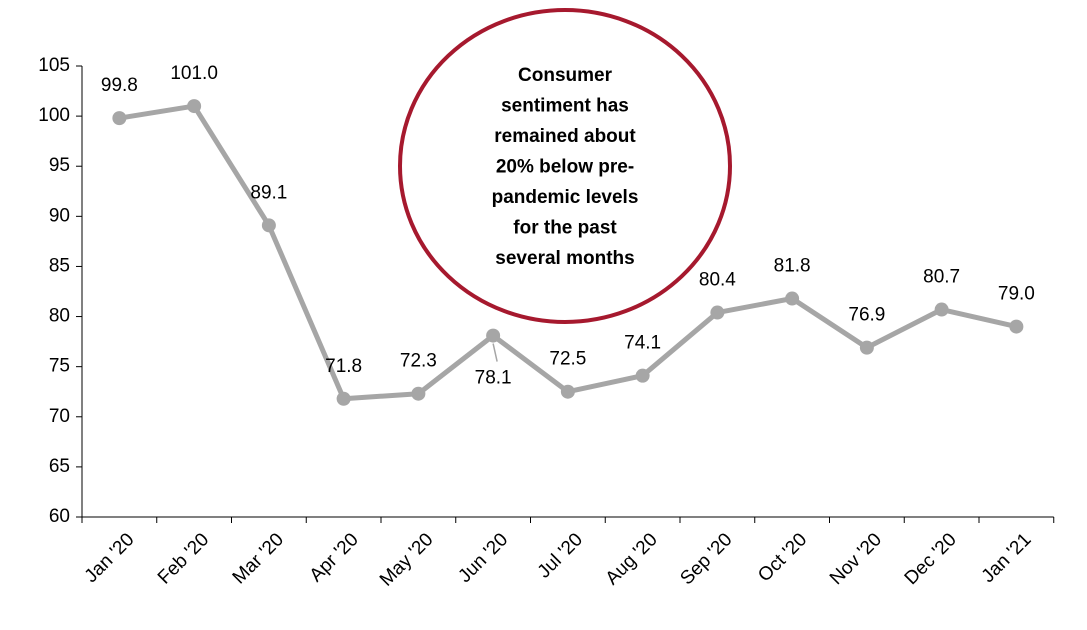 This screenshot has width=1087, height=630. I want to click on x-tick-label: Oct '20, so click(782, 557).